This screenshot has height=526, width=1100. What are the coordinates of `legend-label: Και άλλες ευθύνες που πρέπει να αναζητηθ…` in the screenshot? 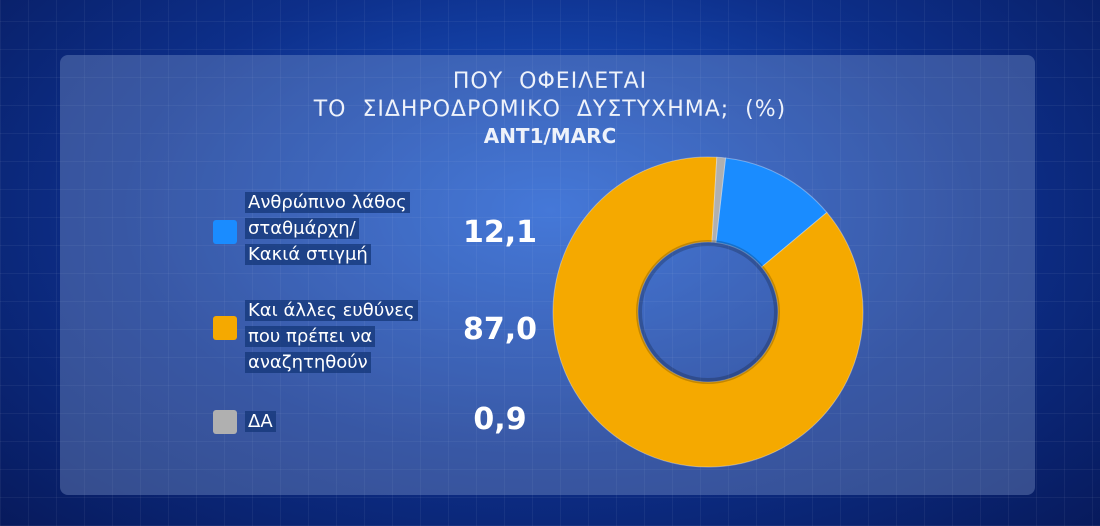 It's located at (360, 337).